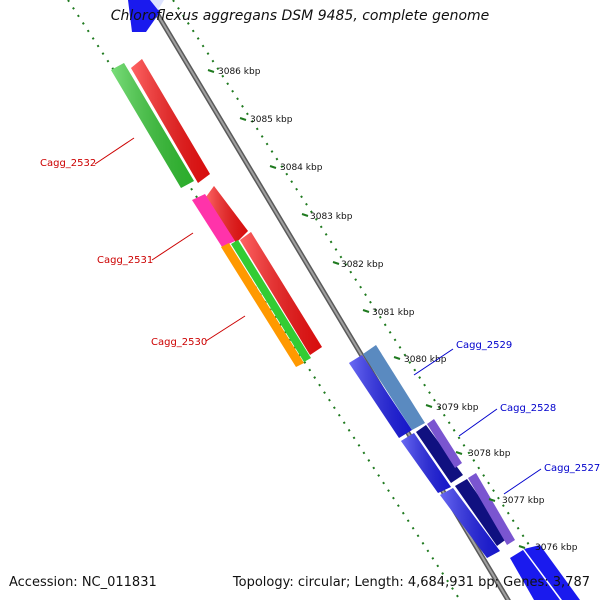  Describe the element at coordinates (457, 408) in the screenshot. I see `tick-label: 3079 kbp` at that location.